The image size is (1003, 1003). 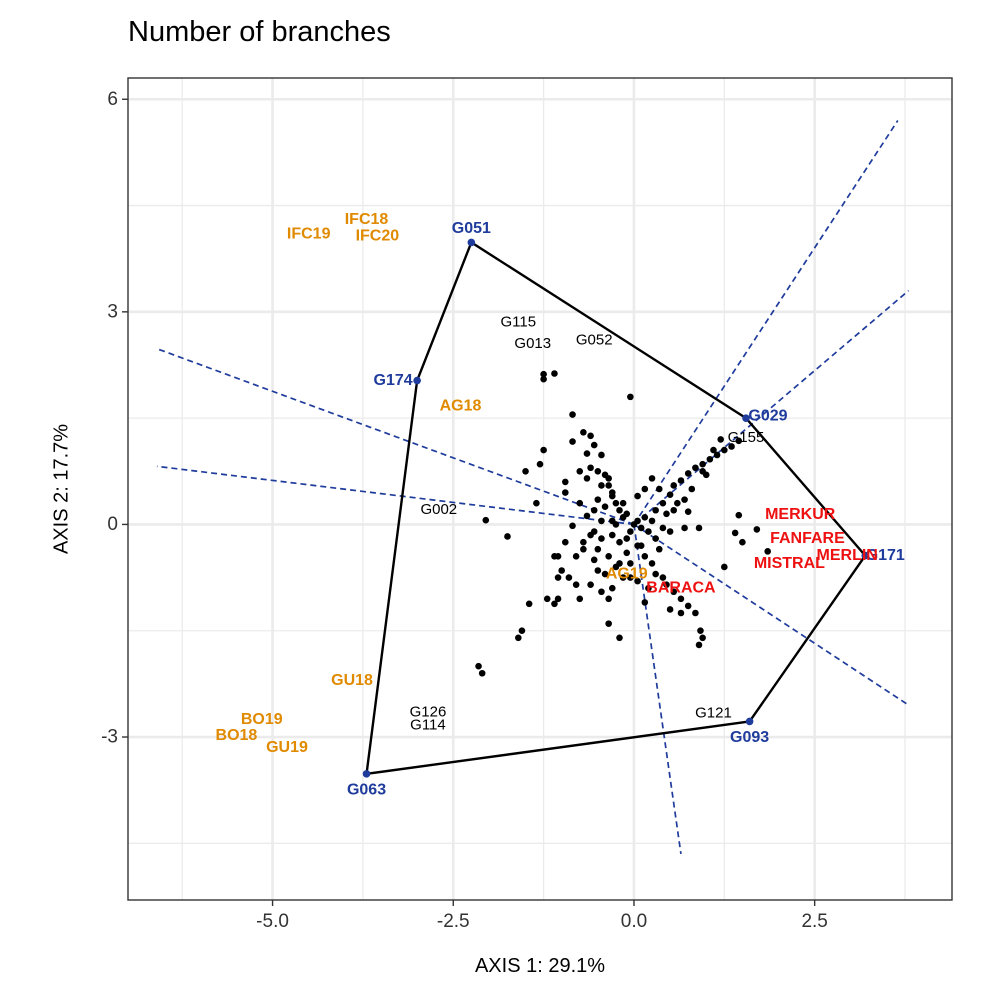 What do you see at coordinates (378, 236) in the screenshot?
I see `environment-label: IFC20` at bounding box center [378, 236].